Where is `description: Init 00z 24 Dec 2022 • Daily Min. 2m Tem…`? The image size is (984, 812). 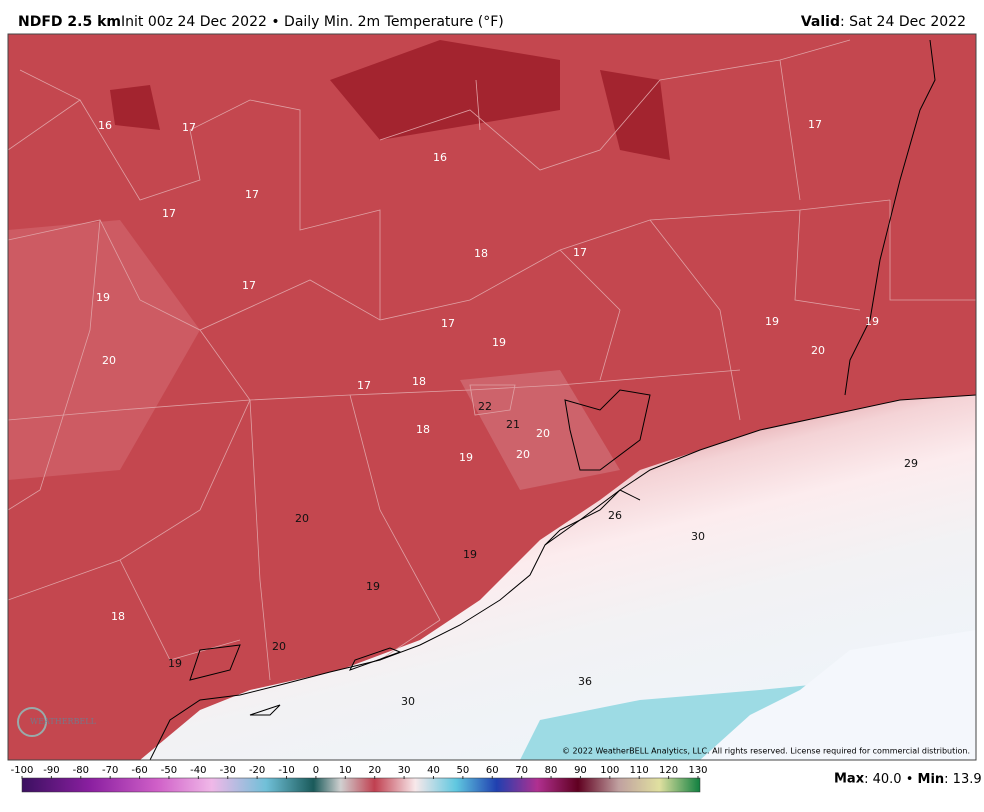 description: Init 00z 24 Dec 2022 • Daily Min. 2m Tem… is located at coordinates (312, 22).